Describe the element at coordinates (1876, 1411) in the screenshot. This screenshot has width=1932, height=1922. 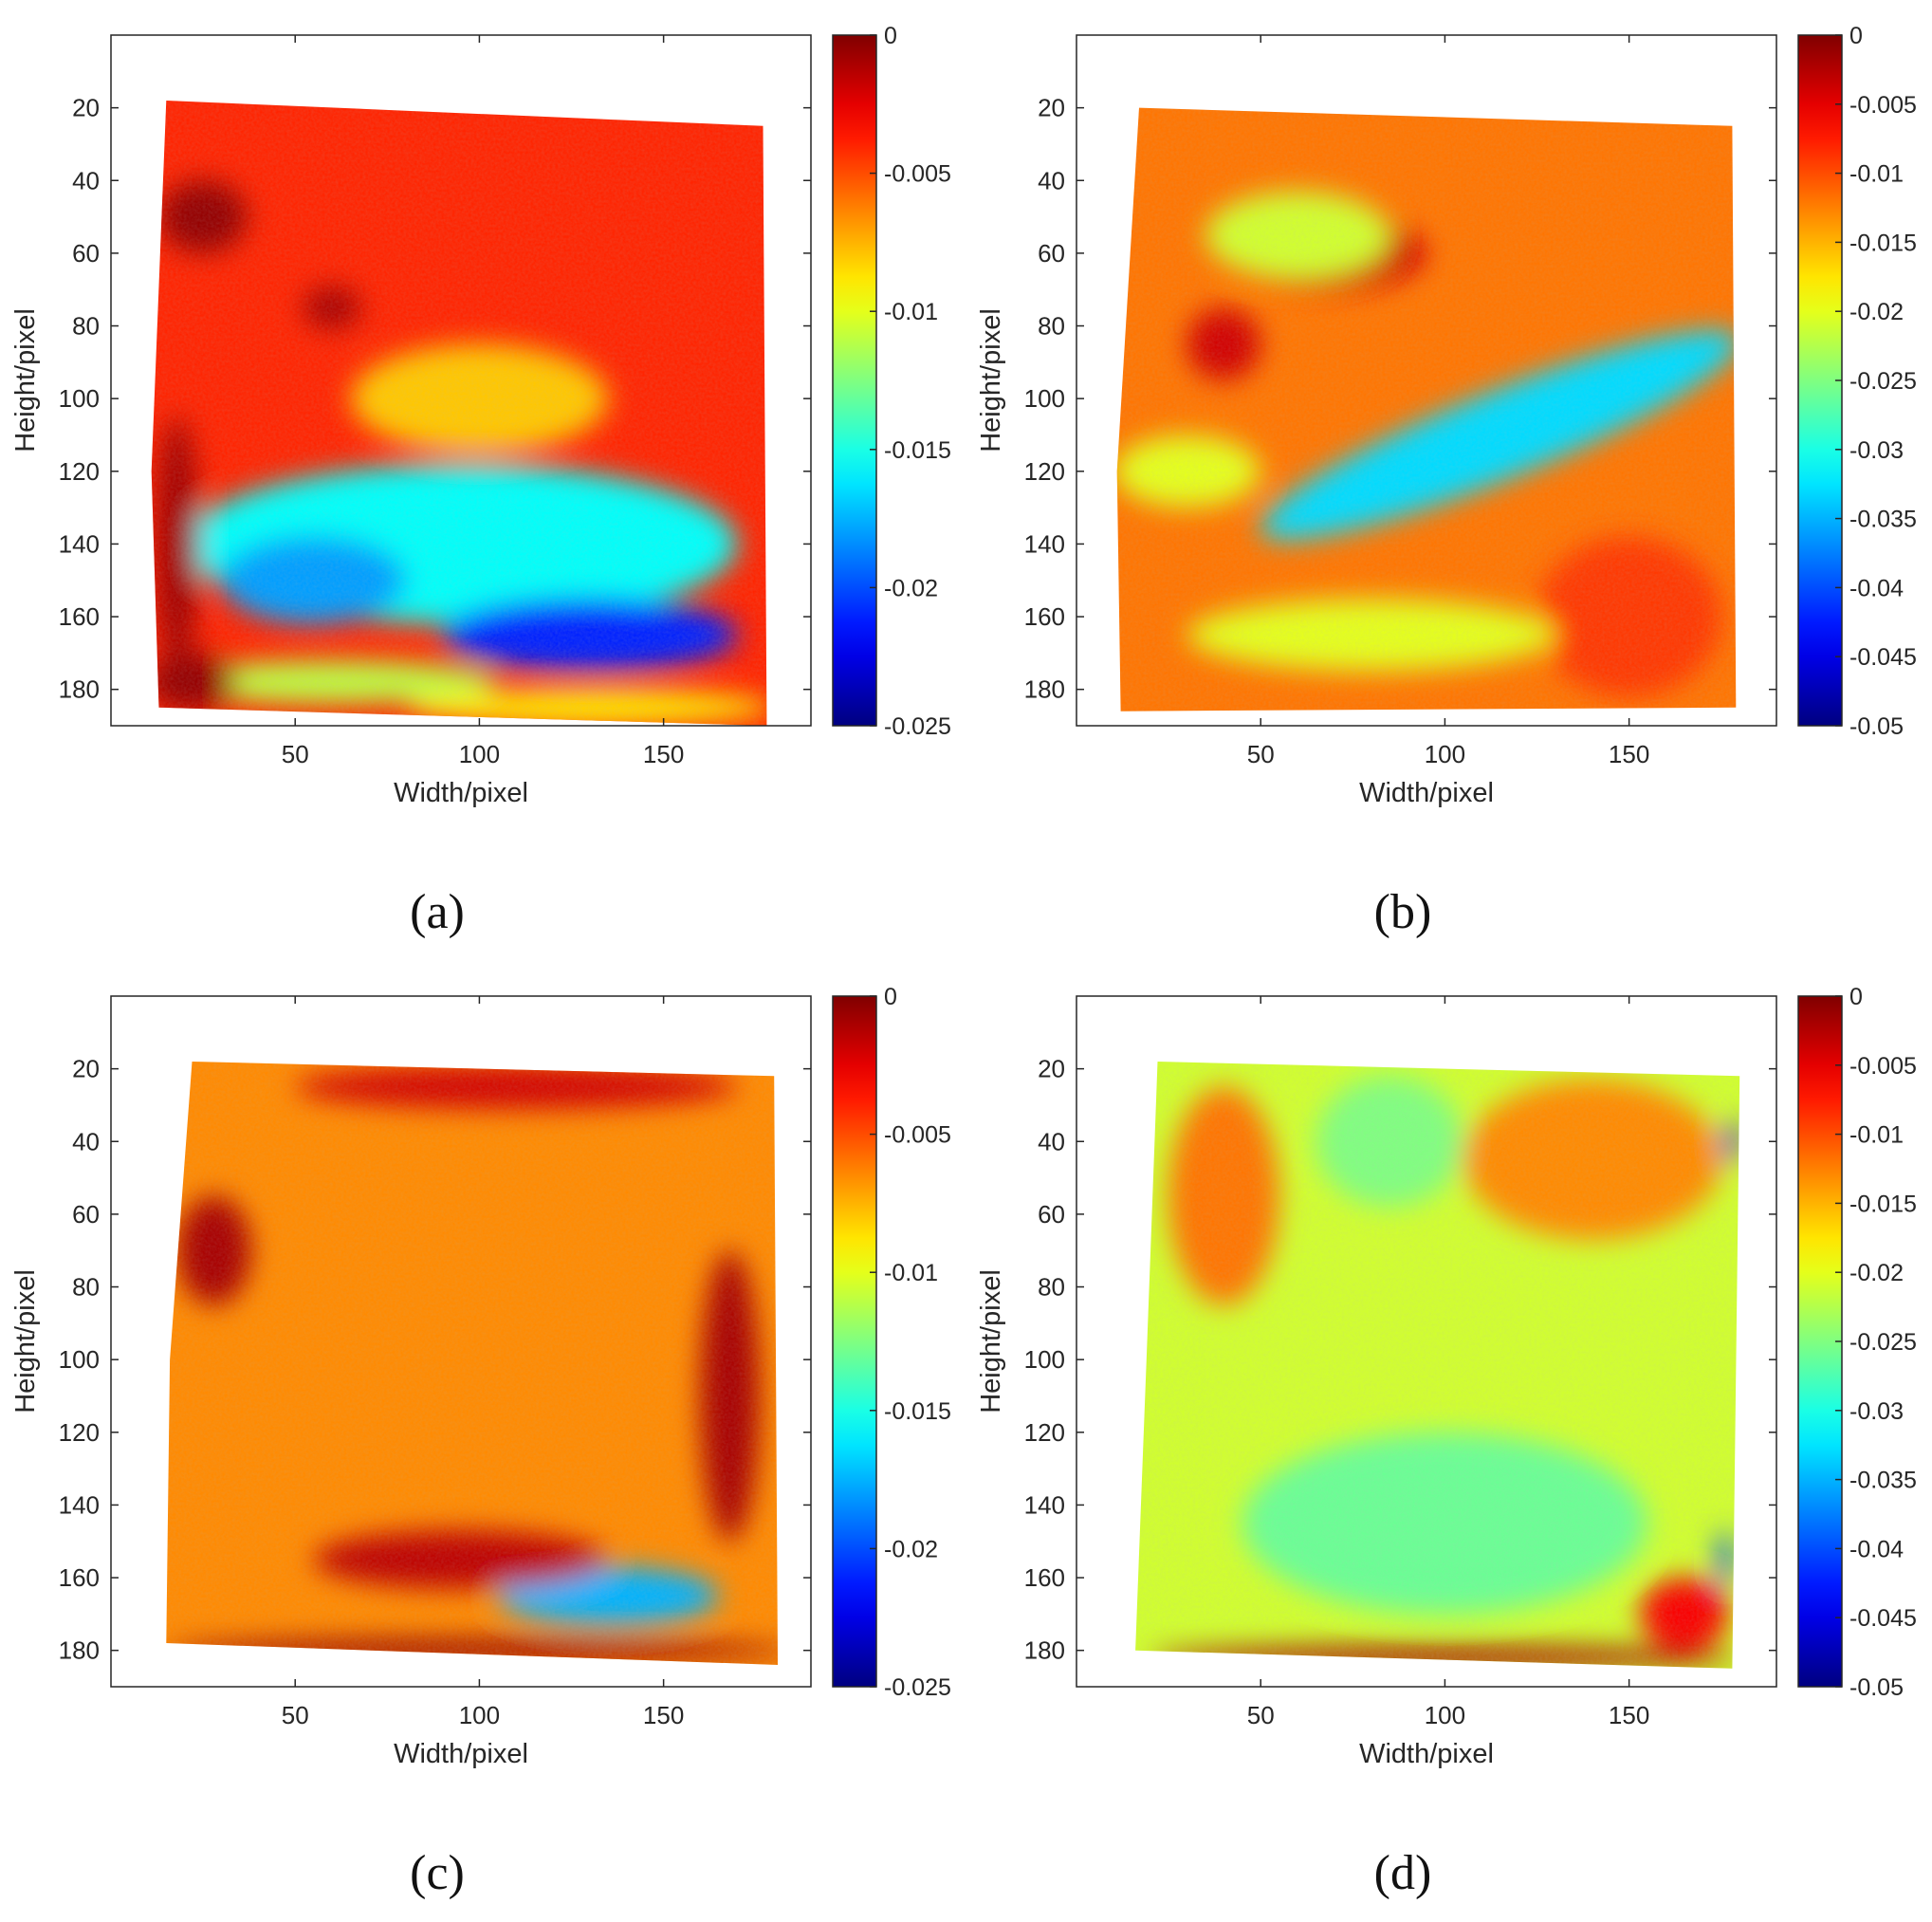
I see `colorbar-tick-label: -0.03` at that location.